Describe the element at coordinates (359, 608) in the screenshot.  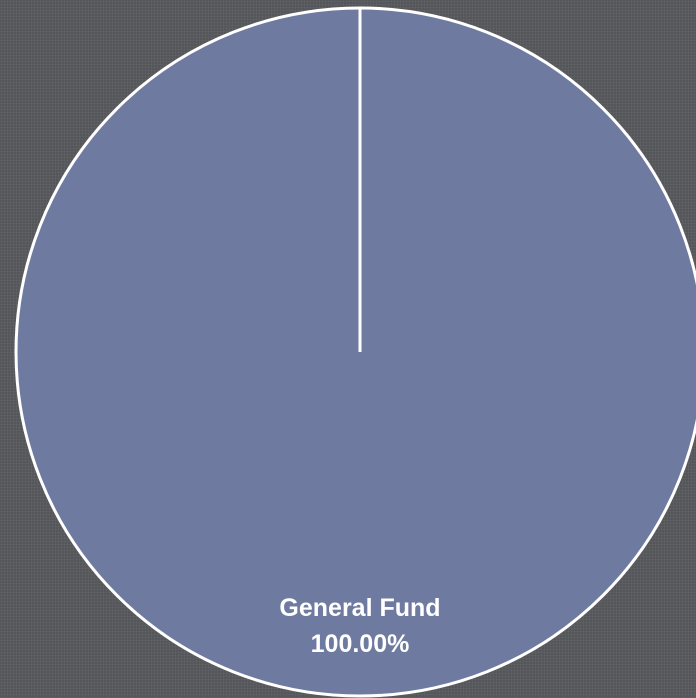
I see `slice-label: General Fund` at that location.